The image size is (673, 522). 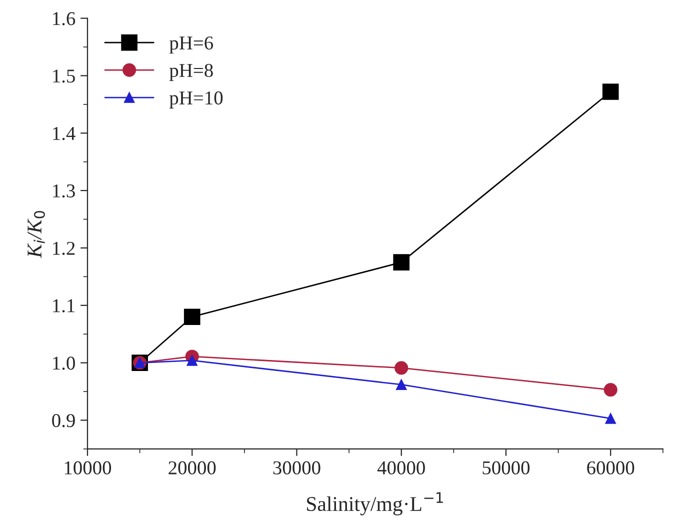 I want to click on x-tick-label: 60000, so click(x=610, y=467).